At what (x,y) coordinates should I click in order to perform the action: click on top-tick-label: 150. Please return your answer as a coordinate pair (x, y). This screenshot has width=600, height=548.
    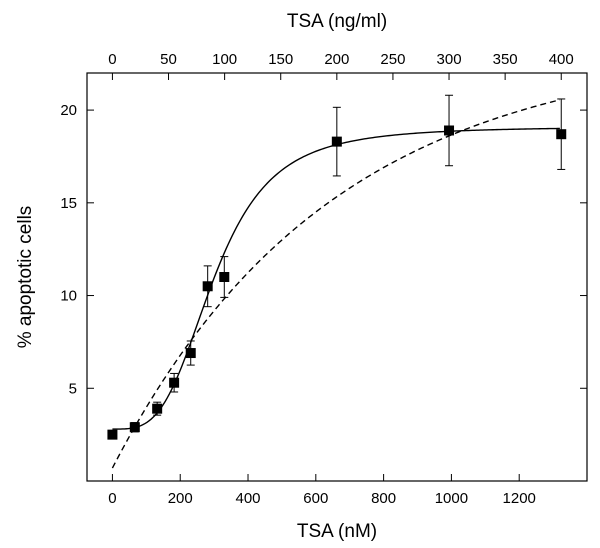
    Looking at the image, I should click on (280, 59).